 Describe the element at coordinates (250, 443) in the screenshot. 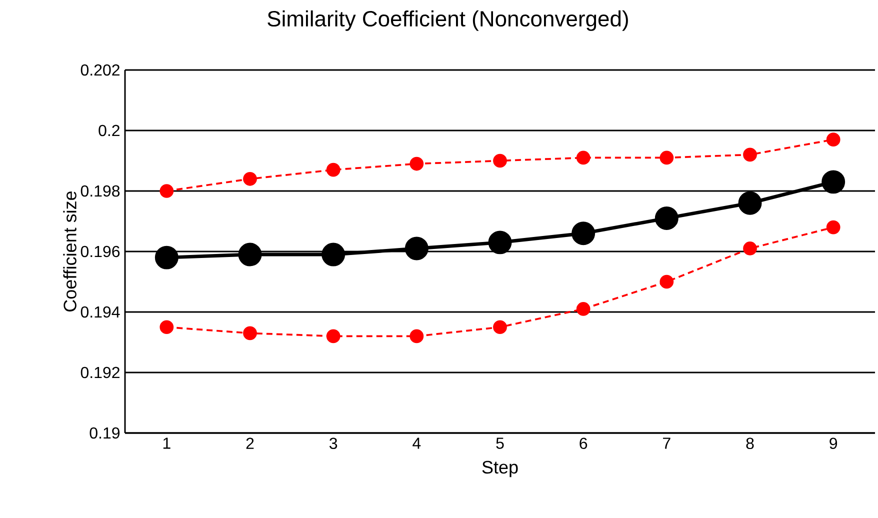

I see `x-tick-label: 2` at that location.